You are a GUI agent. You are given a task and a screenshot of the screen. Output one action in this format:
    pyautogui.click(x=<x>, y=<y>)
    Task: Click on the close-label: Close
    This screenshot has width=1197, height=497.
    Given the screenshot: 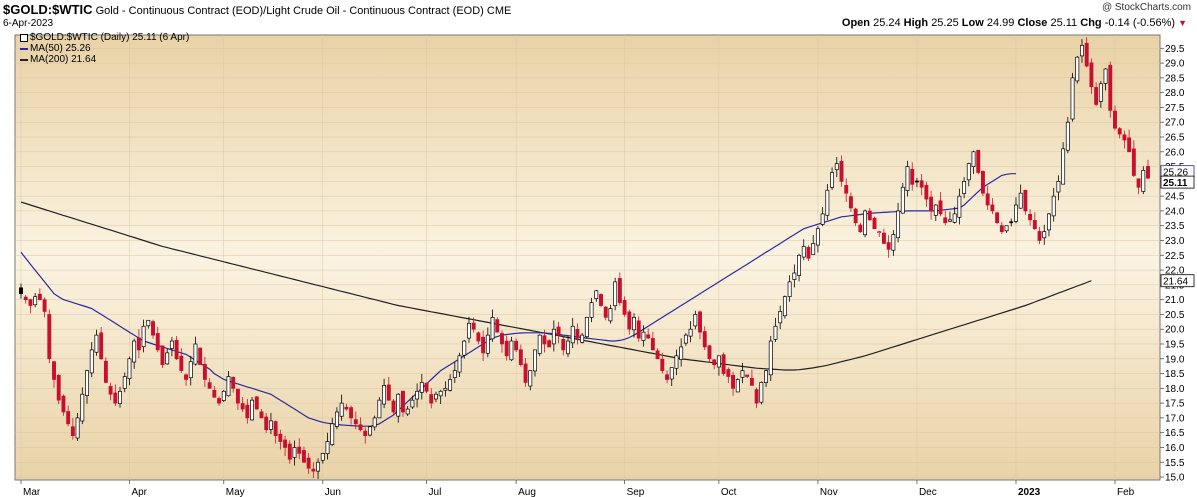 What is the action you would take?
    pyautogui.click(x=1032, y=23)
    